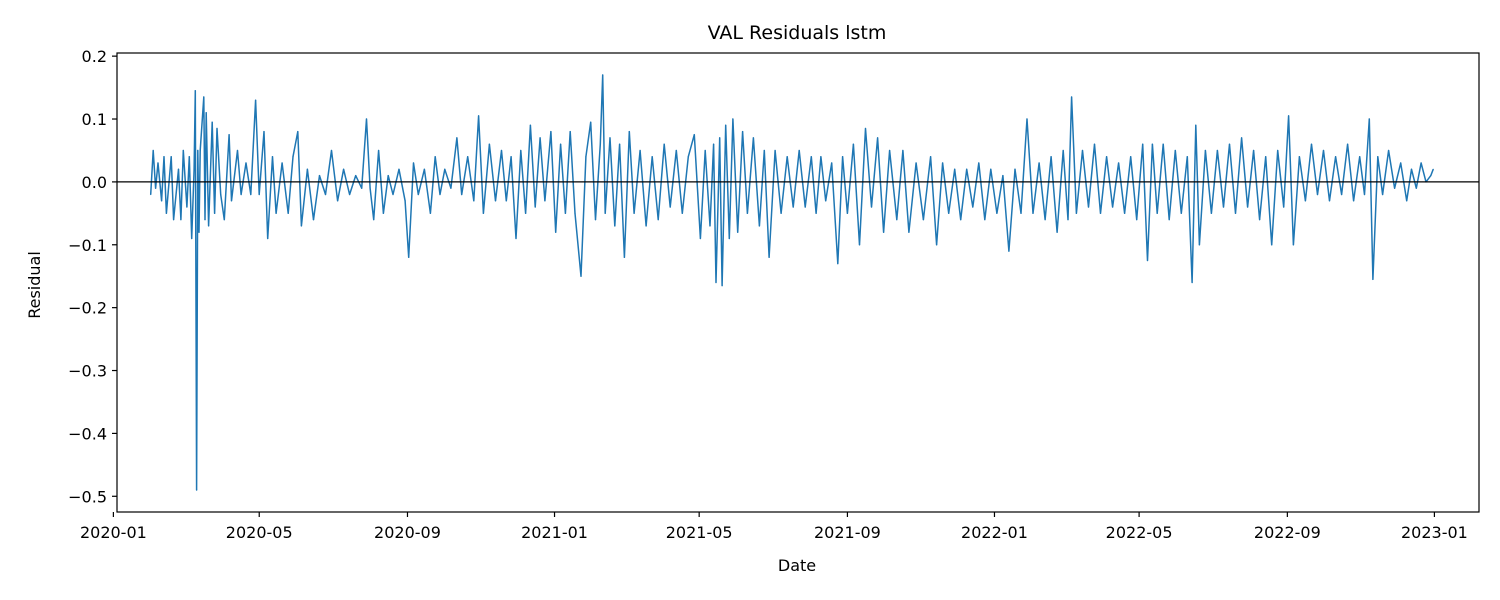 The width and height of the screenshot is (1500, 600). I want to click on y-tick-label: 0.1, so click(94, 119).